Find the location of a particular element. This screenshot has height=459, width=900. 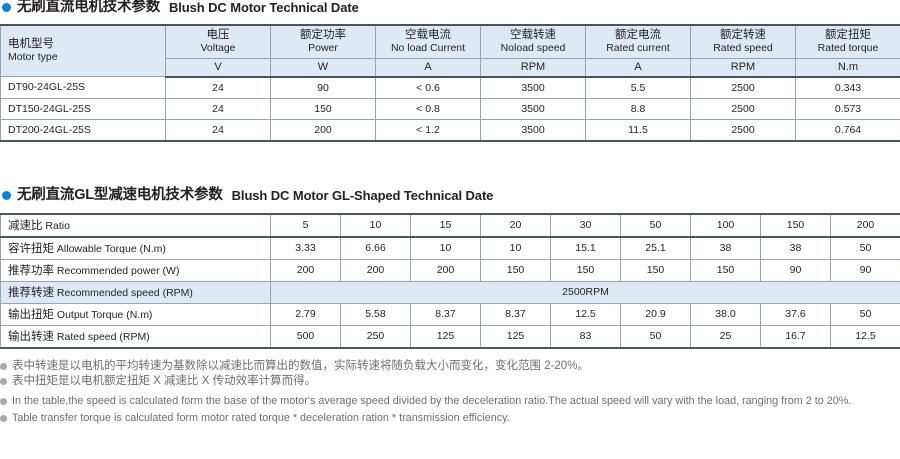

unit-cell-no-load-current: A is located at coordinates (428, 68).